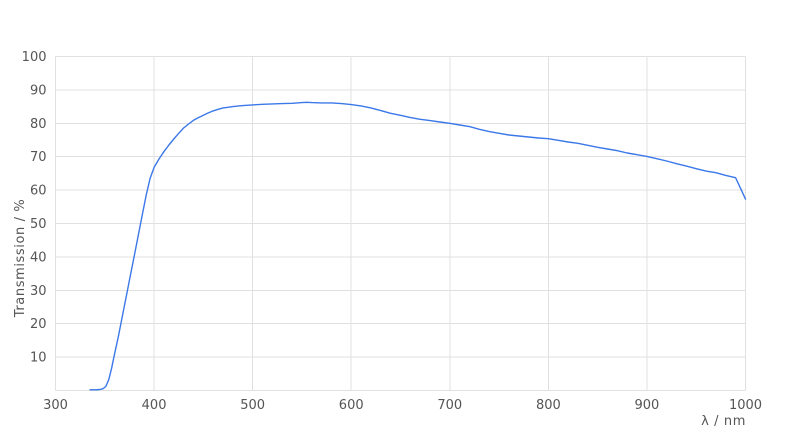  I want to click on y-tick-label: 40, so click(38, 257).